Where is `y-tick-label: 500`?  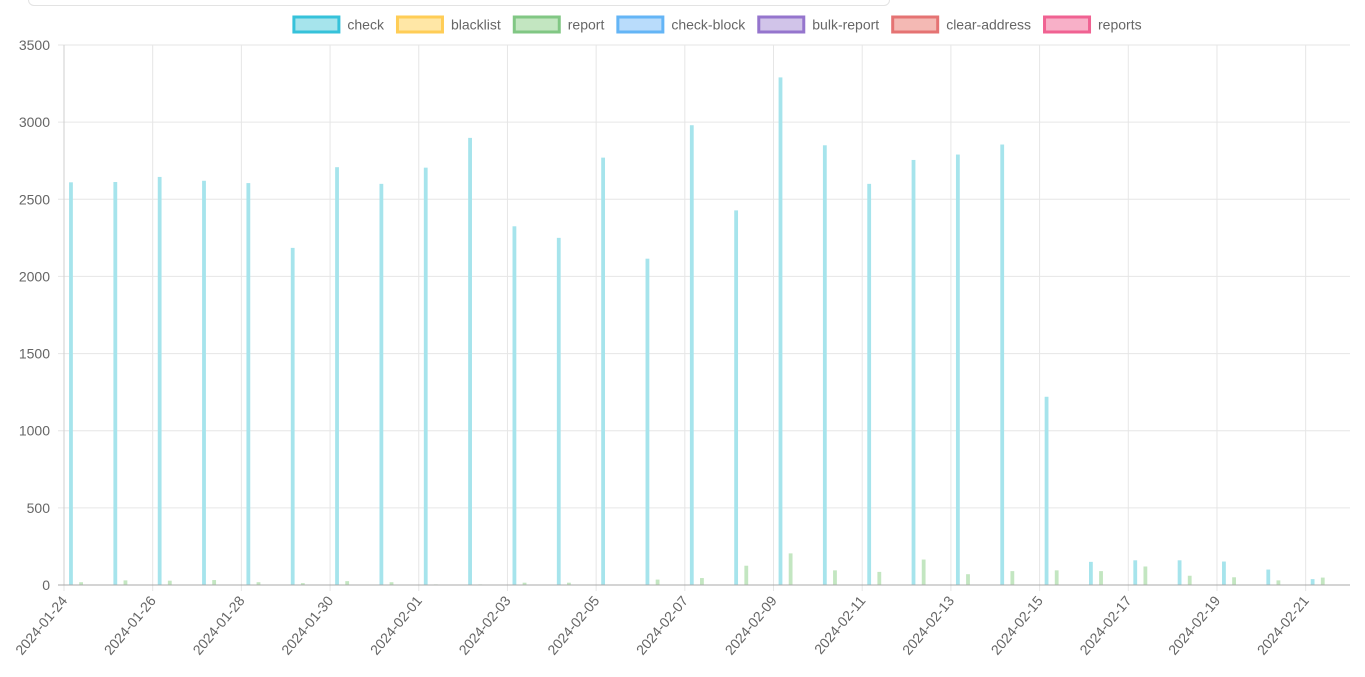 y-tick-label: 500 is located at coordinates (39, 508).